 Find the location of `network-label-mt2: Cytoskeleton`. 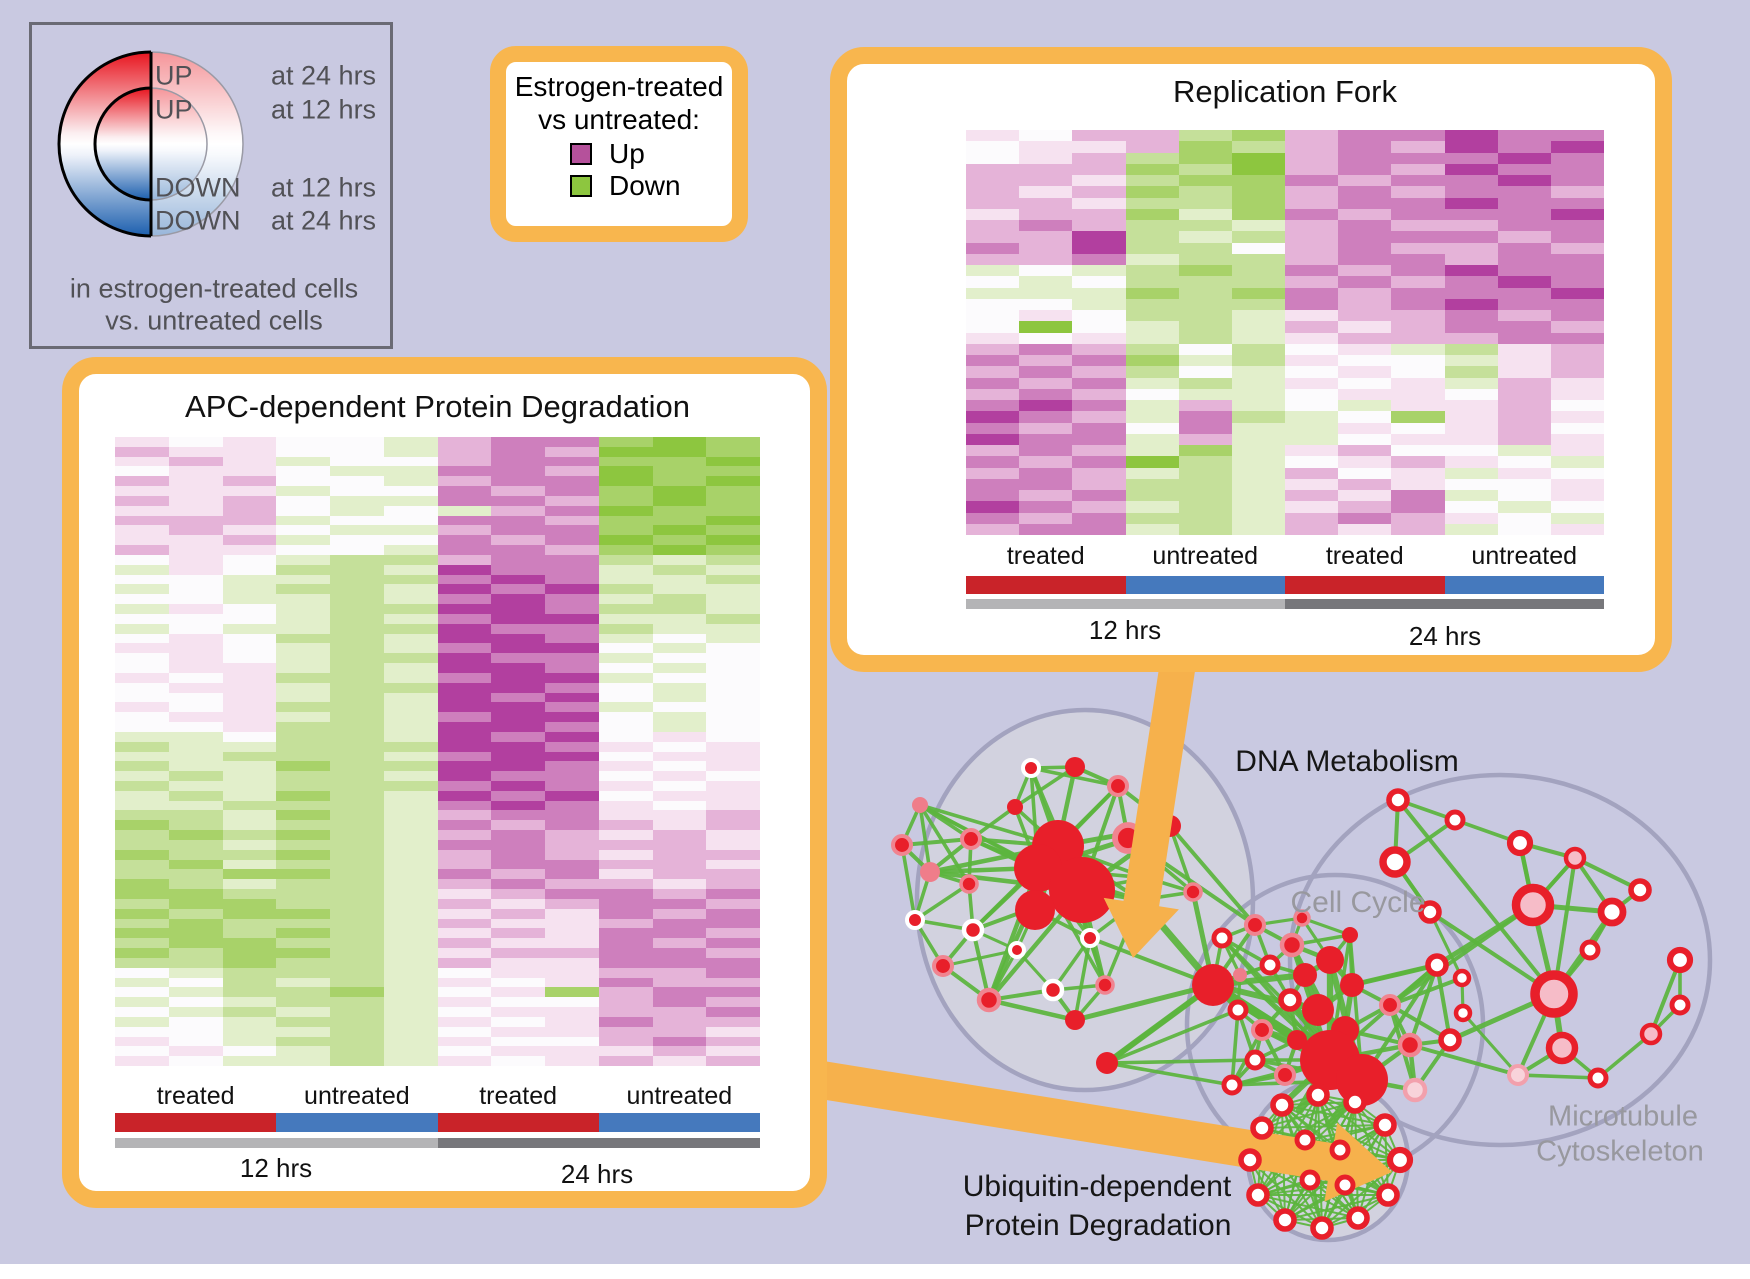

network-label-mt2: Cytoskeleton is located at coordinates (1620, 1151).